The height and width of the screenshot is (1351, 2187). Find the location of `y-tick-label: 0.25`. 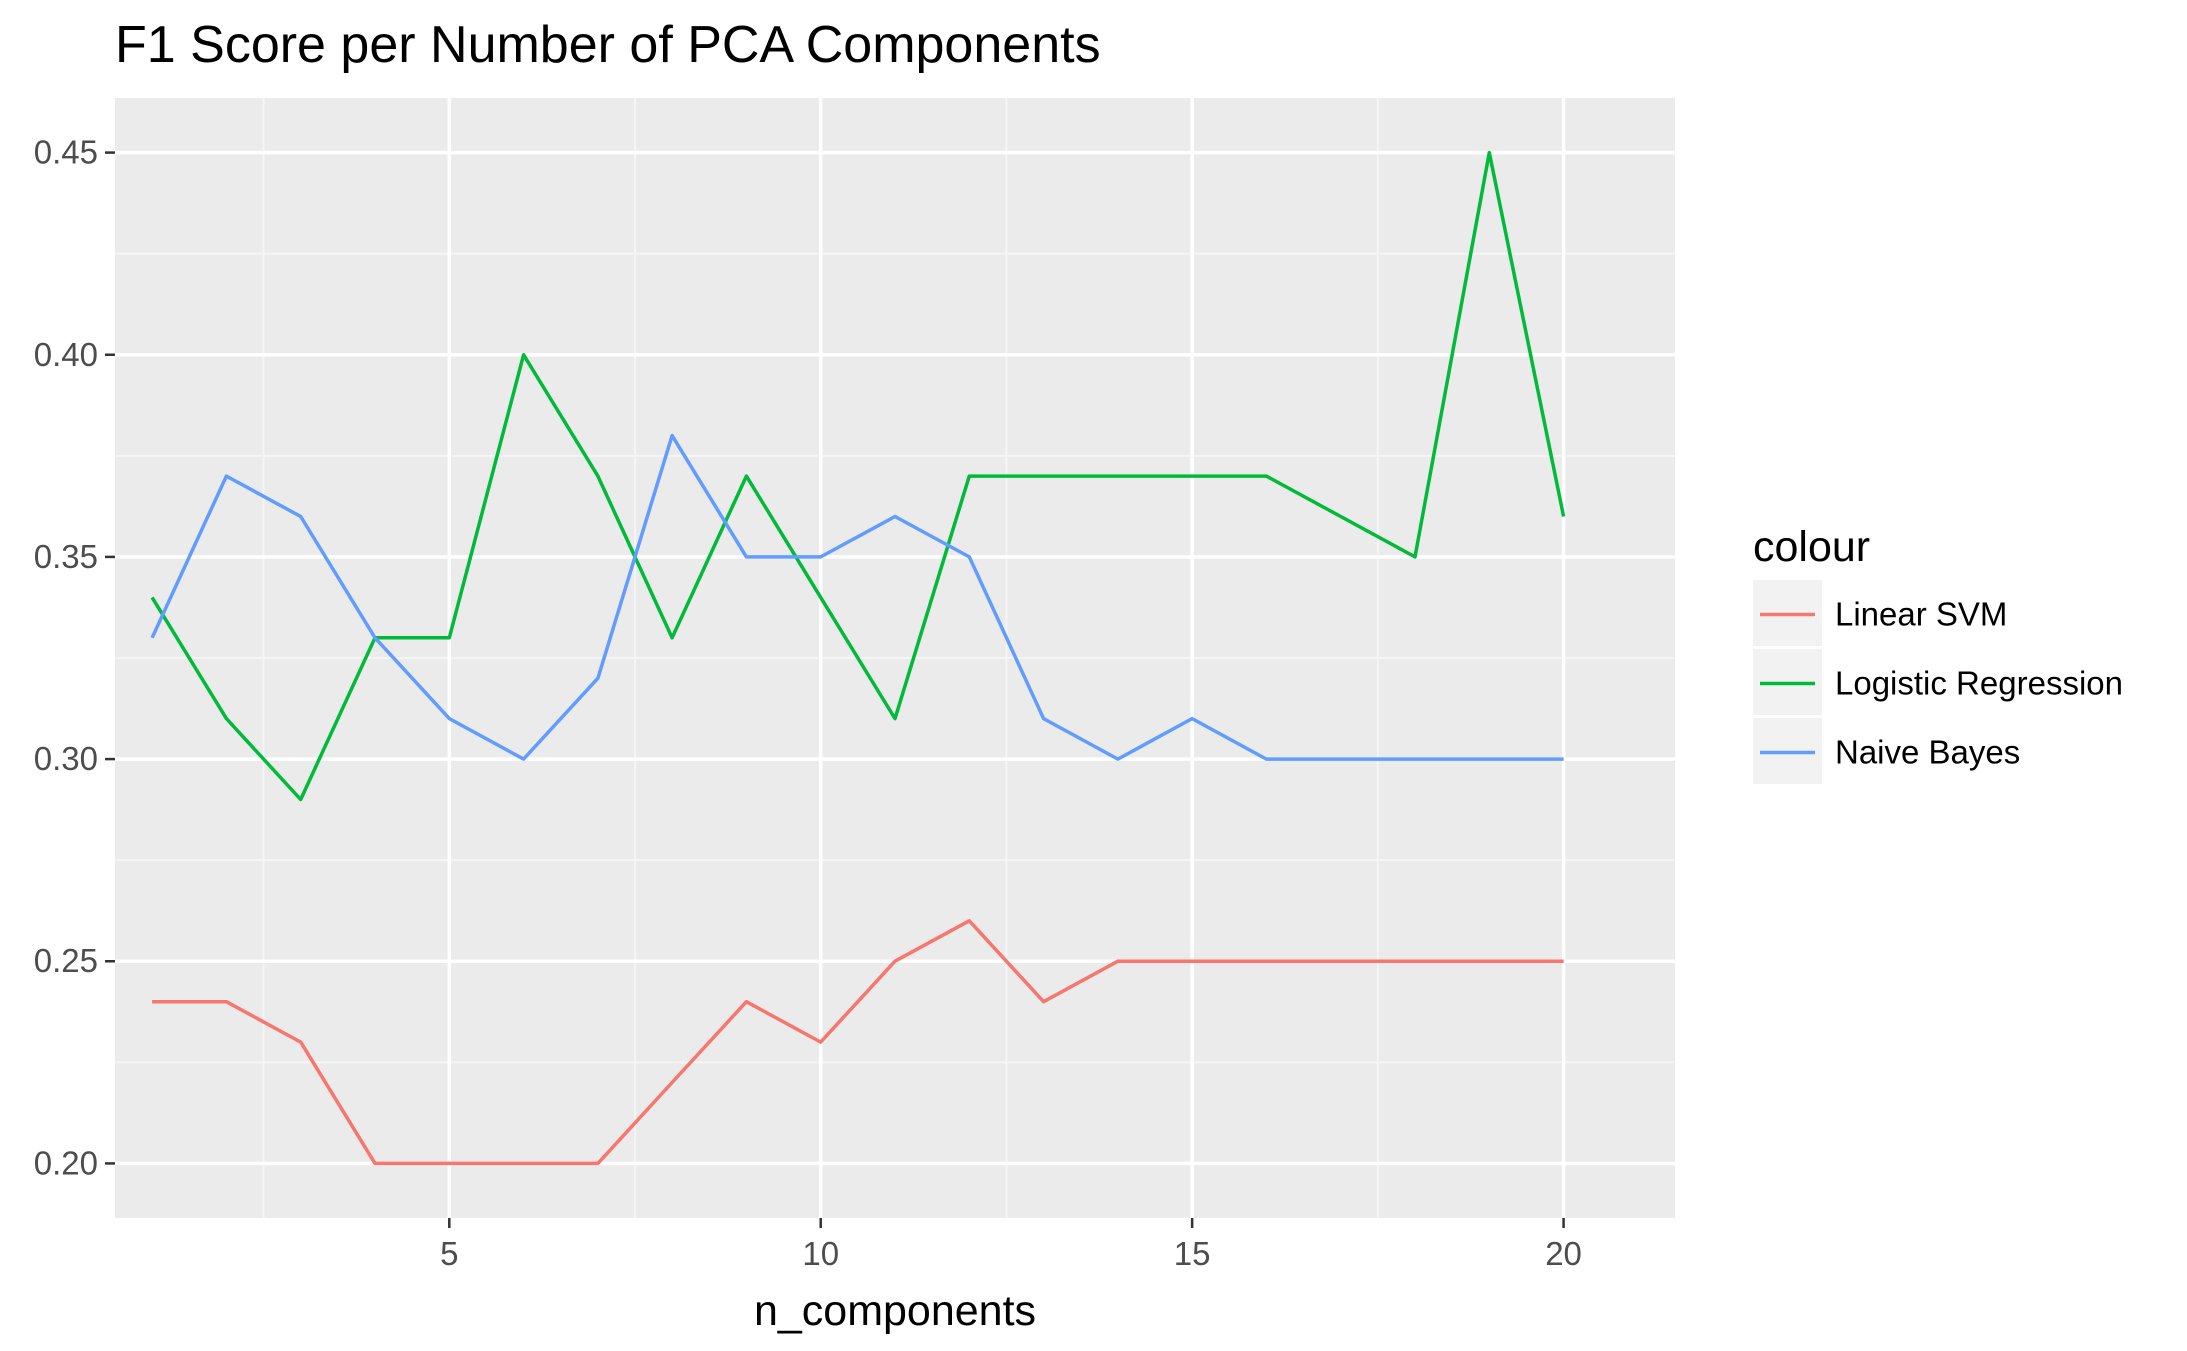

y-tick-label: 0.25 is located at coordinates (66, 960).